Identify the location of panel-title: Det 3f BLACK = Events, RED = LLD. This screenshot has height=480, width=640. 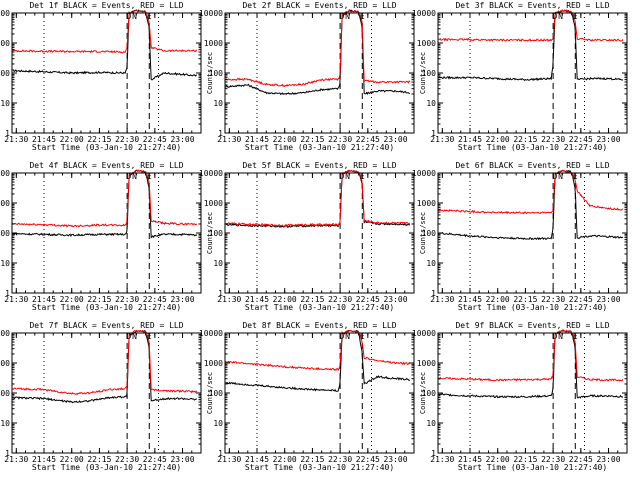
(532, 5).